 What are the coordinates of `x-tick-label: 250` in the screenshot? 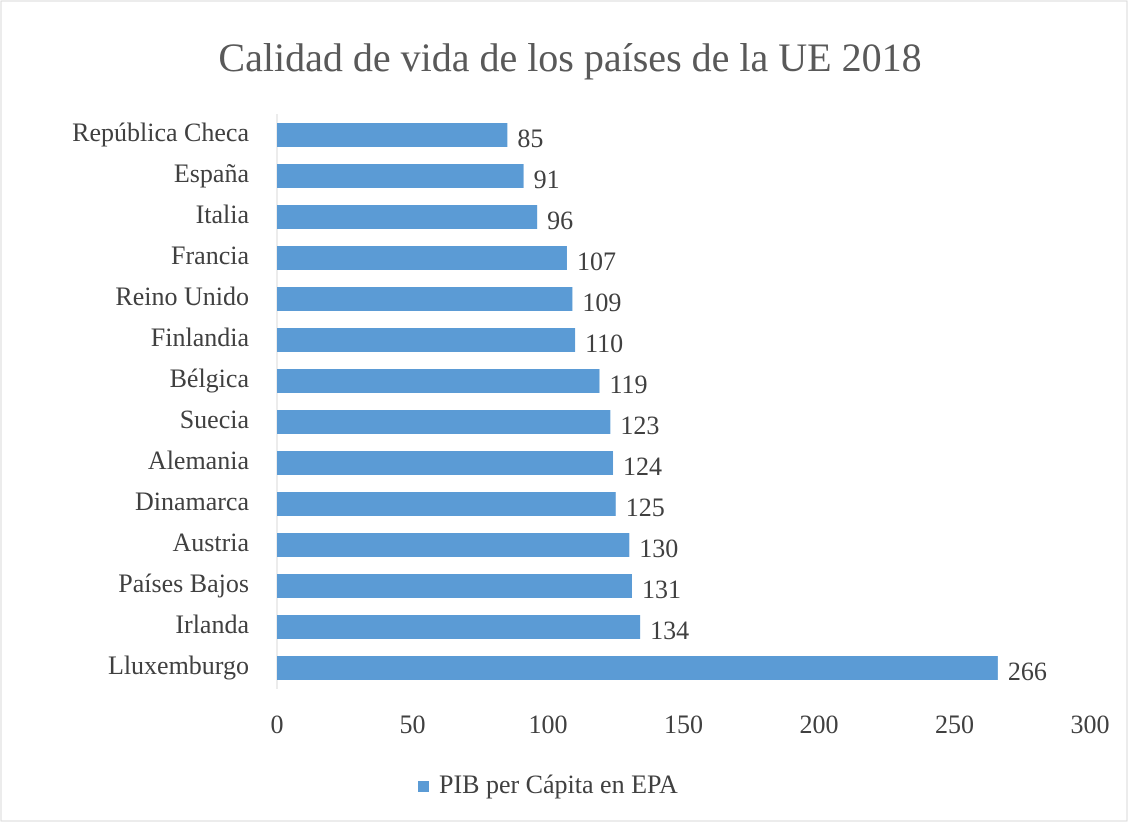 It's located at (954, 724).